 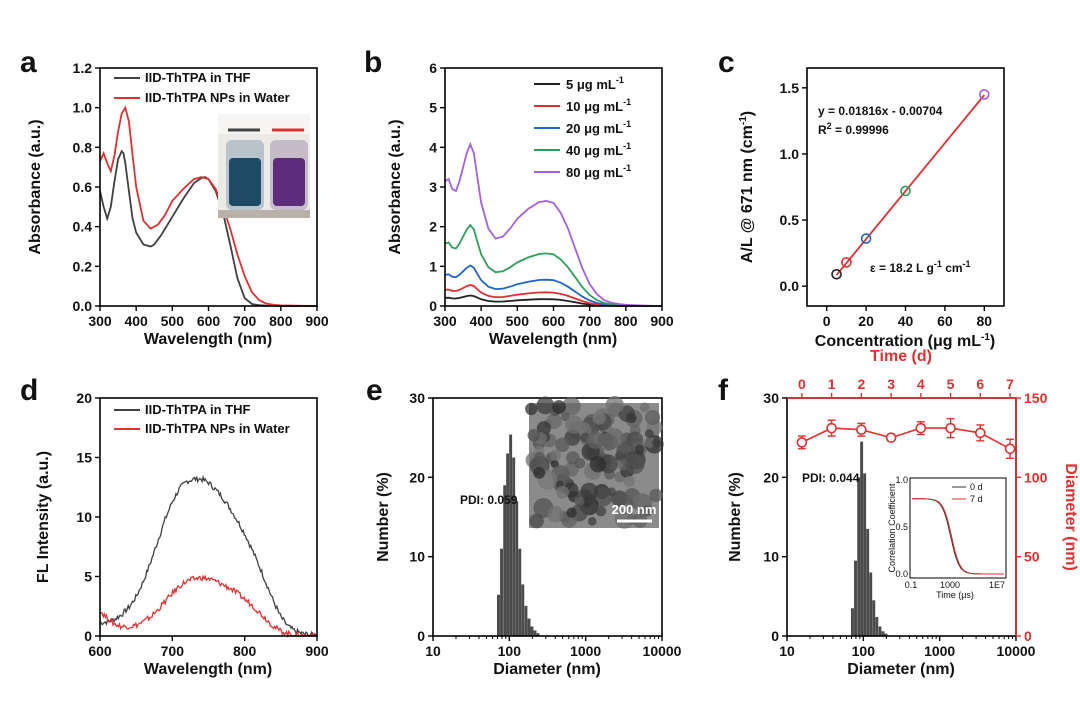 I want to click on inset-xtick-01: 0.1, so click(x=911, y=585).